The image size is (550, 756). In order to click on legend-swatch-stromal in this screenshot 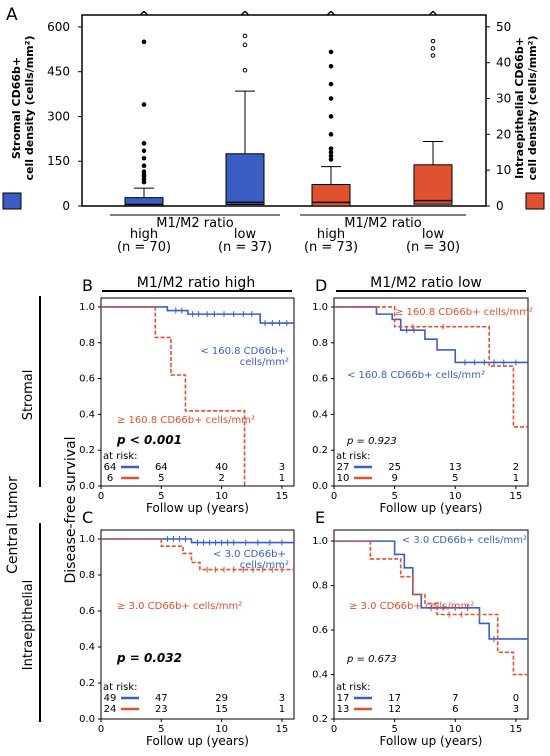, I will do `click(12, 201)`.